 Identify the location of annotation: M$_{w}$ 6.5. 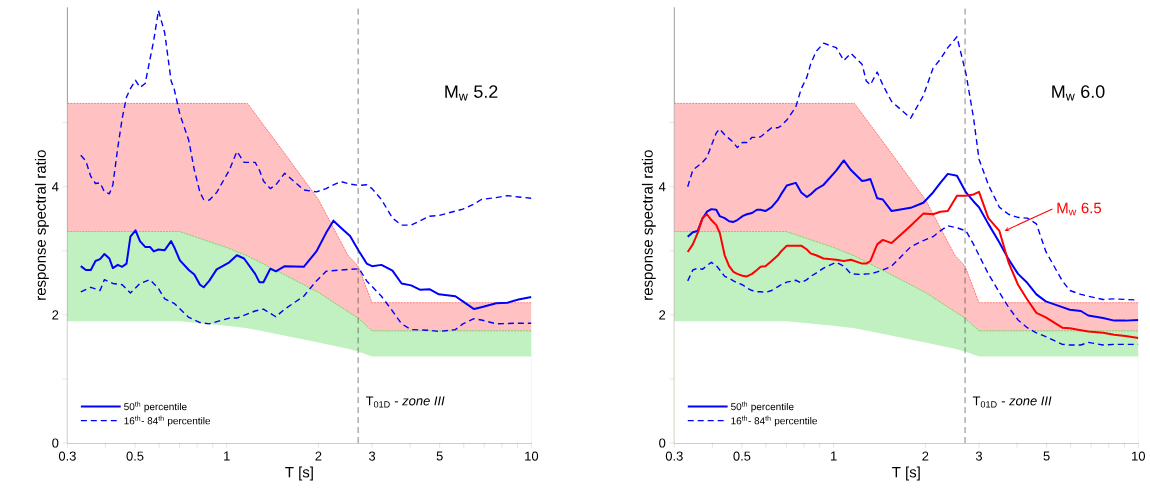
(1079, 209).